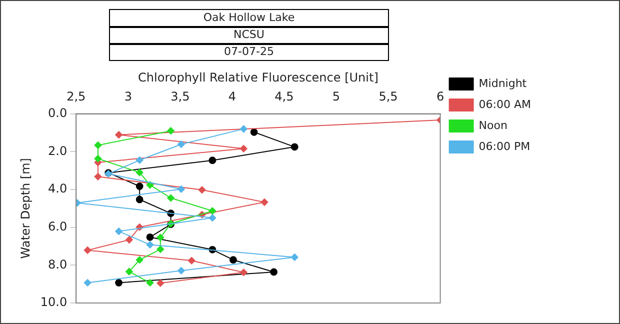 The height and width of the screenshot is (324, 620). Describe the element at coordinates (249, 18) in the screenshot. I see `chart-title: Oak Hollow Lake` at that location.